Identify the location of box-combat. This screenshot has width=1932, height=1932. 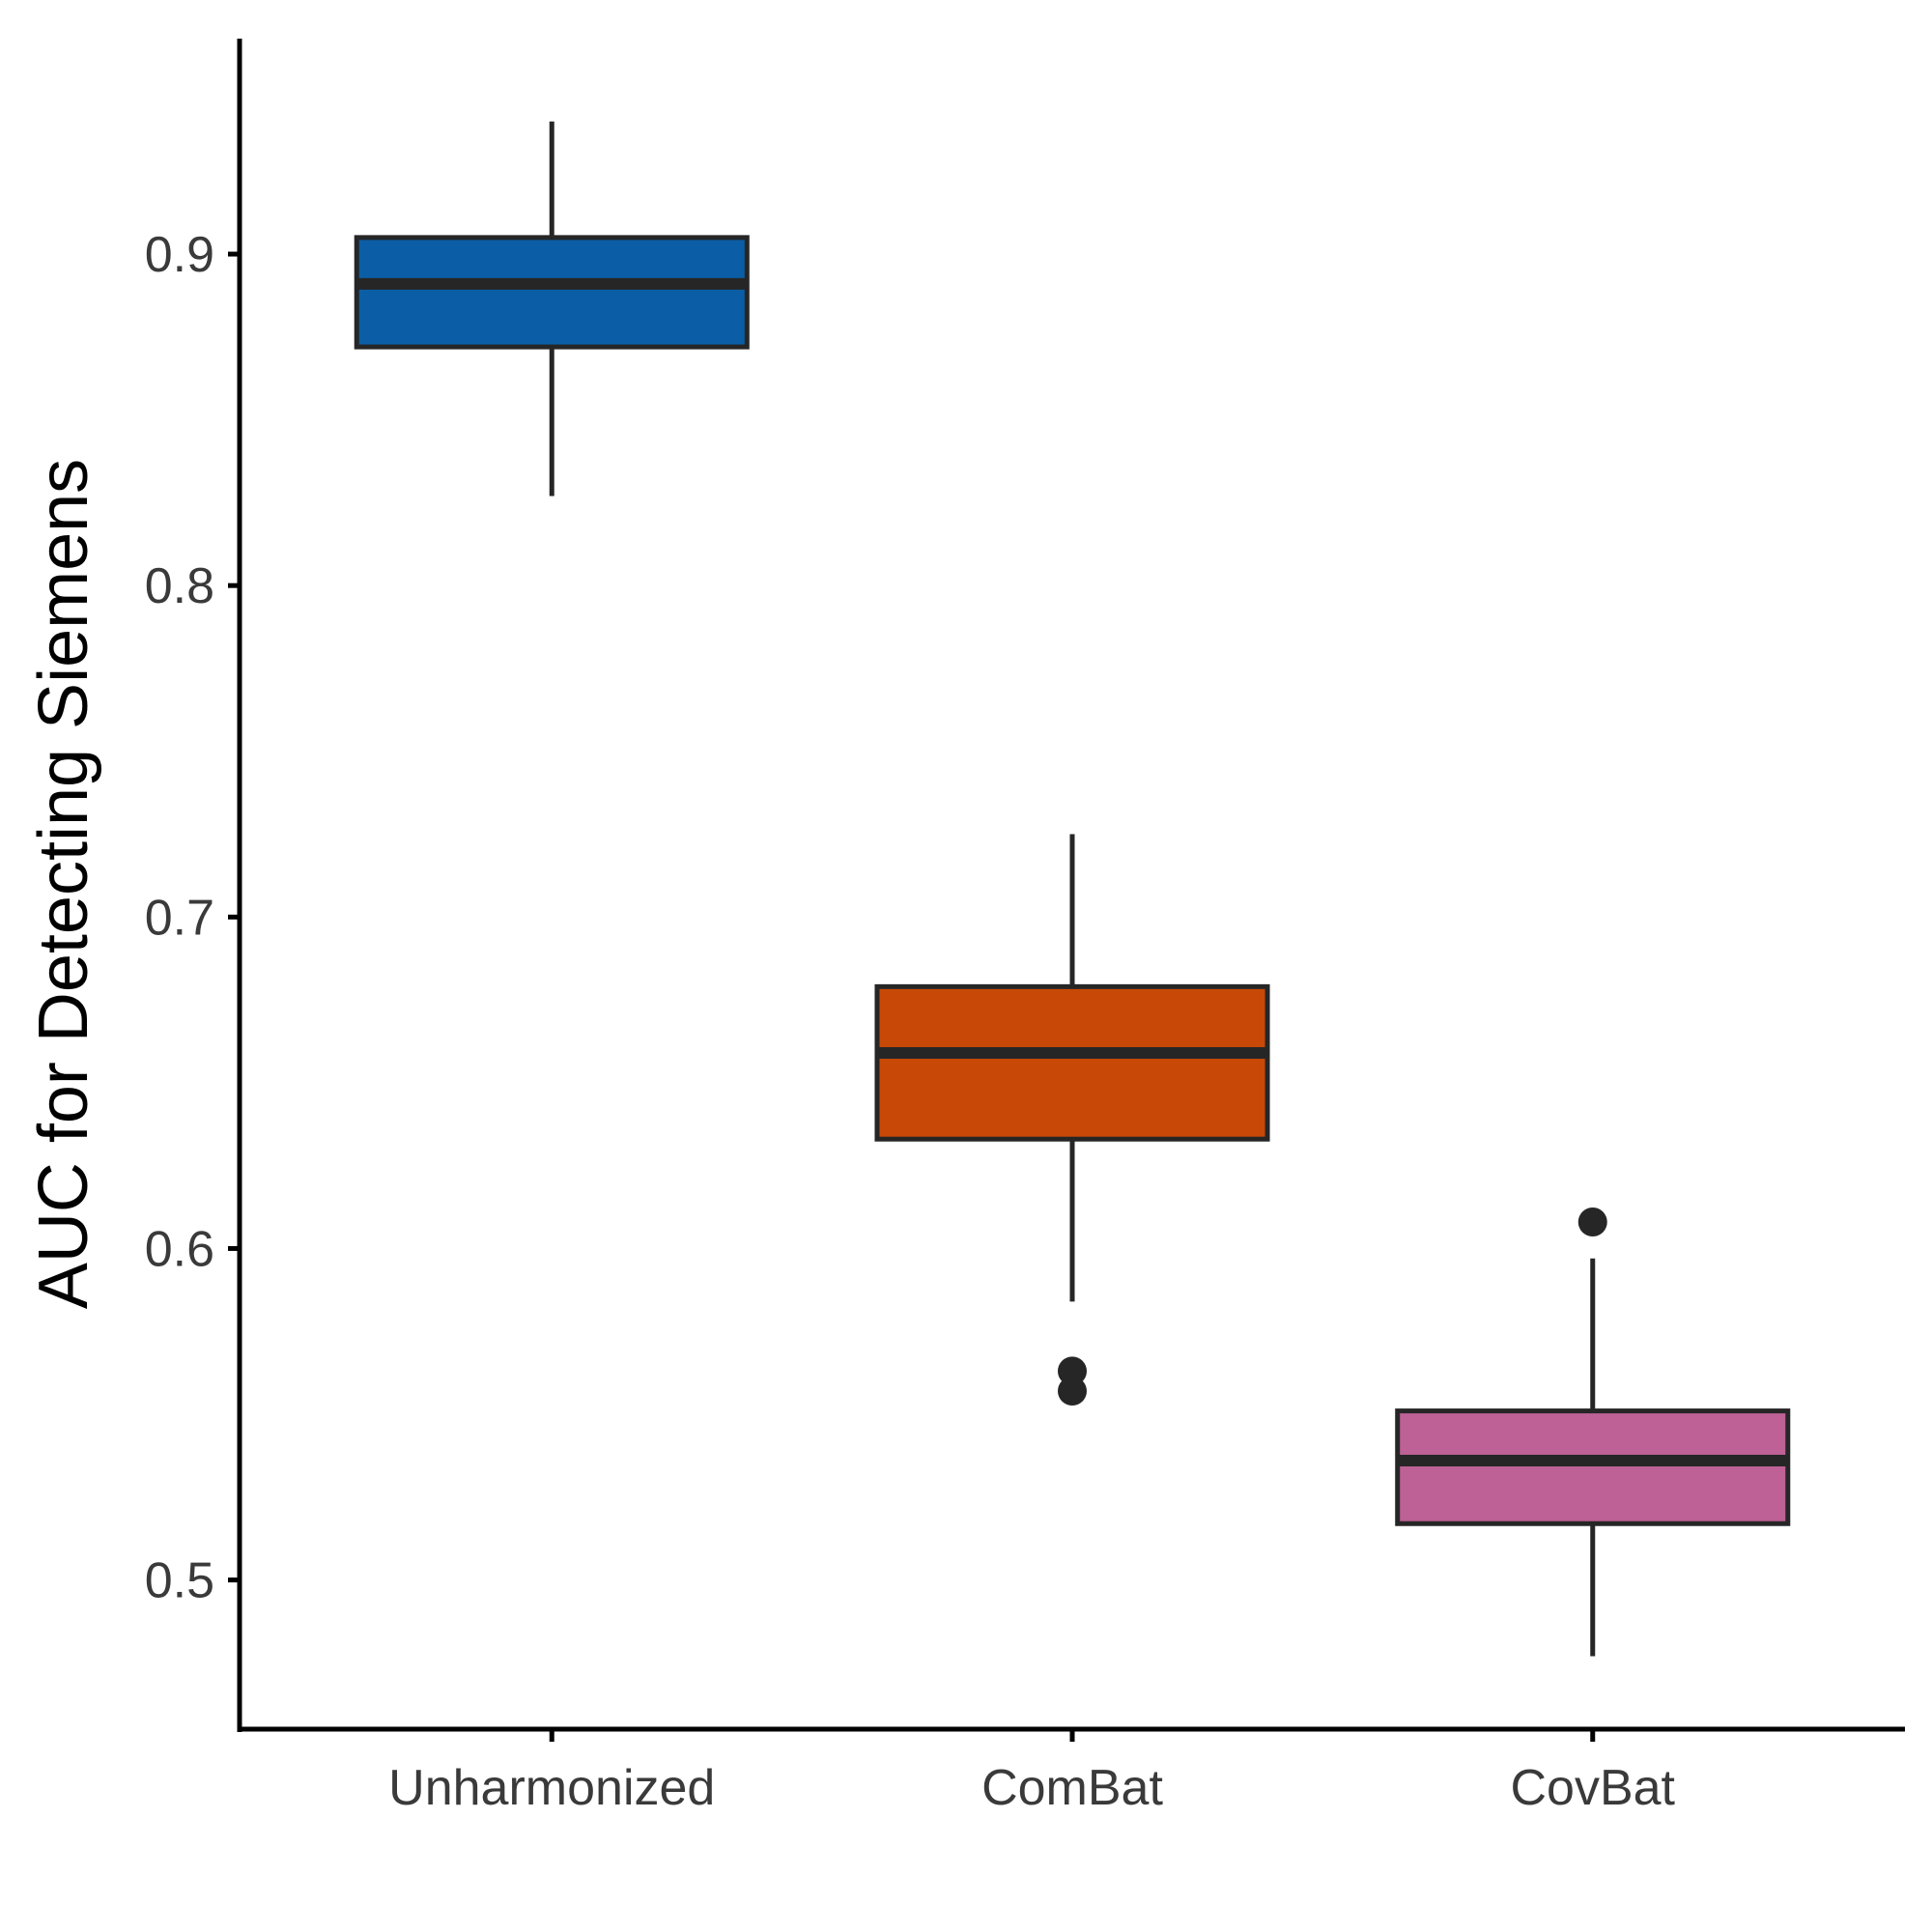
(1072, 1120).